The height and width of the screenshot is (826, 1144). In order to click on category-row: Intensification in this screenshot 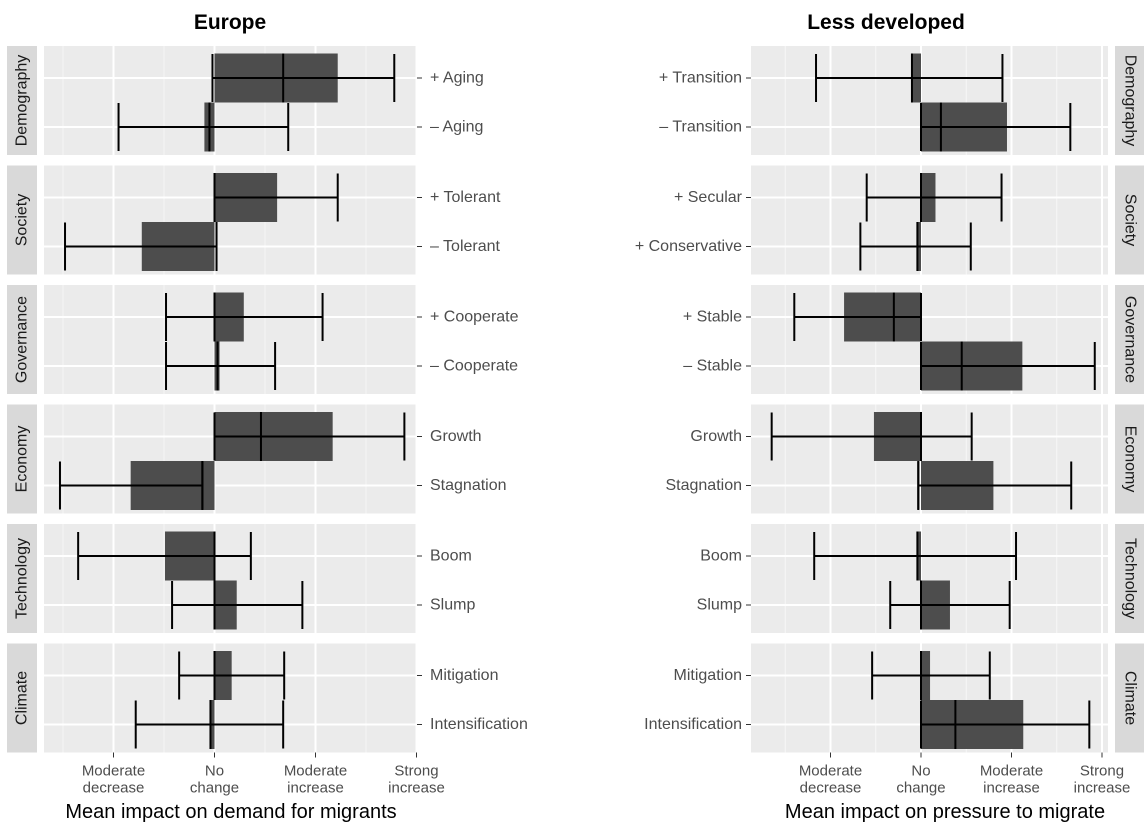, I will do `click(867, 724)`.